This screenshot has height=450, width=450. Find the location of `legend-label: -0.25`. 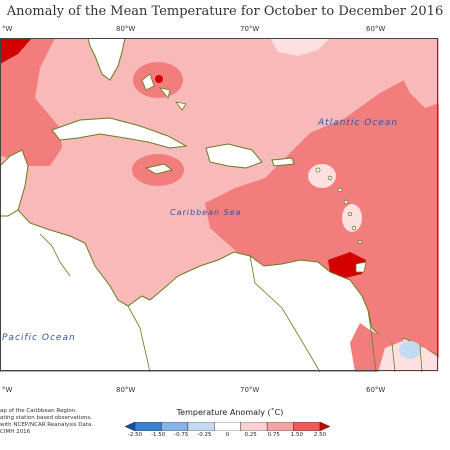

legend-label: -0.25 is located at coordinates (204, 435).